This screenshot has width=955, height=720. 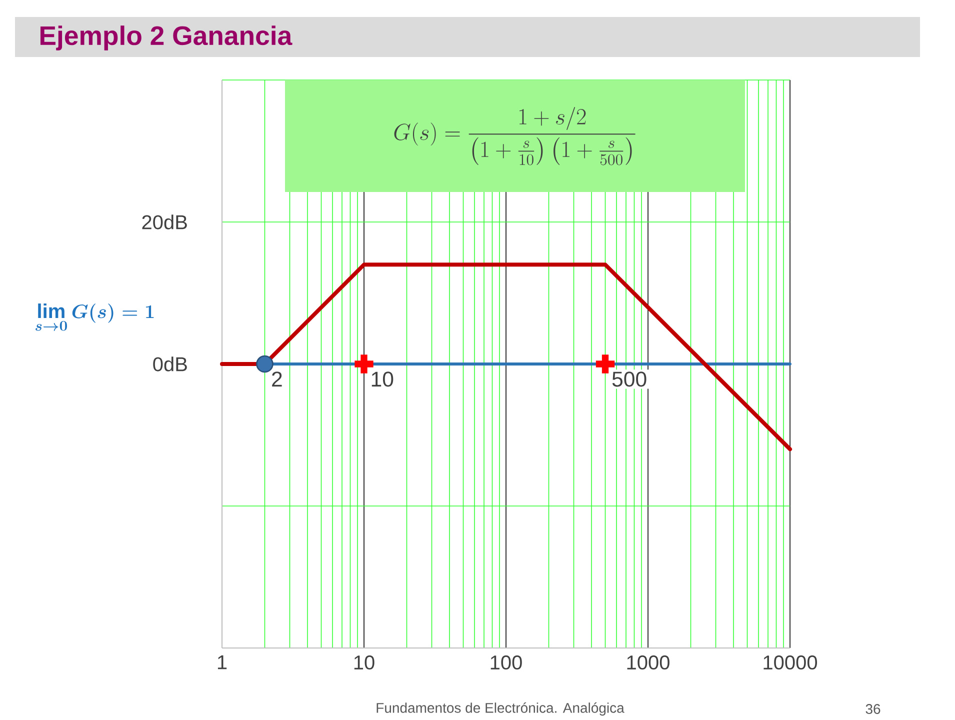 What do you see at coordinates (873, 709) in the screenshot?
I see `text: 36` at bounding box center [873, 709].